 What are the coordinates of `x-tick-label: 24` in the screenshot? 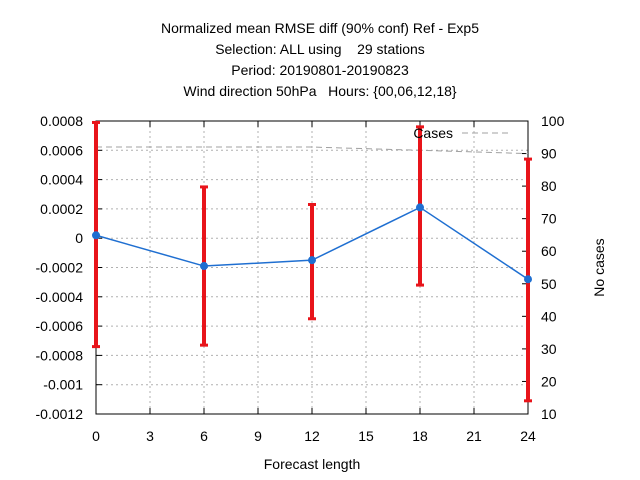 It's located at (528, 436).